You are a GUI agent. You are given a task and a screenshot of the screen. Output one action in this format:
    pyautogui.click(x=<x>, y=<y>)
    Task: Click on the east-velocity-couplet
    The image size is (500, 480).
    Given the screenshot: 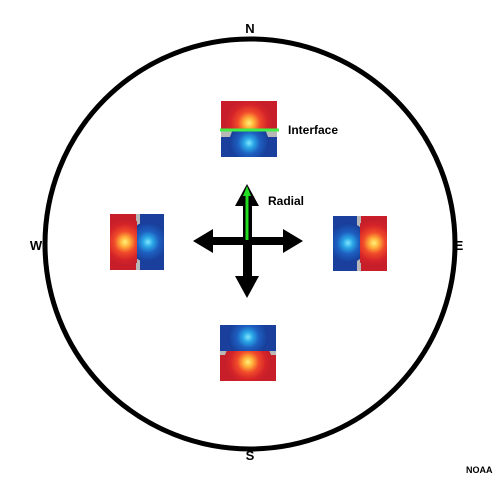 What is the action you would take?
    pyautogui.click(x=360, y=243)
    